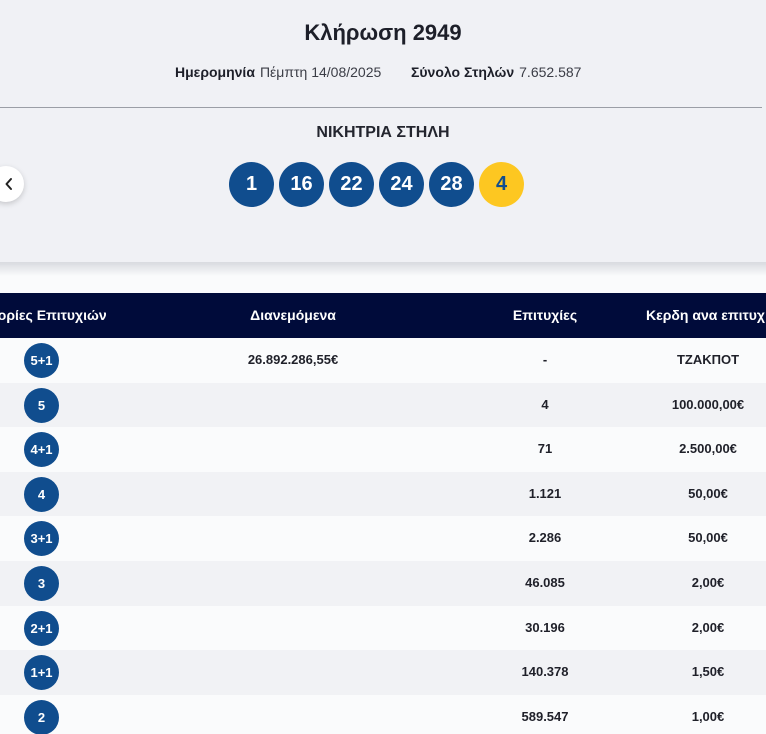 This screenshot has height=734, width=766. Describe the element at coordinates (293, 315) in the screenshot. I see `header-distributed: Διανεμόμενα` at that location.